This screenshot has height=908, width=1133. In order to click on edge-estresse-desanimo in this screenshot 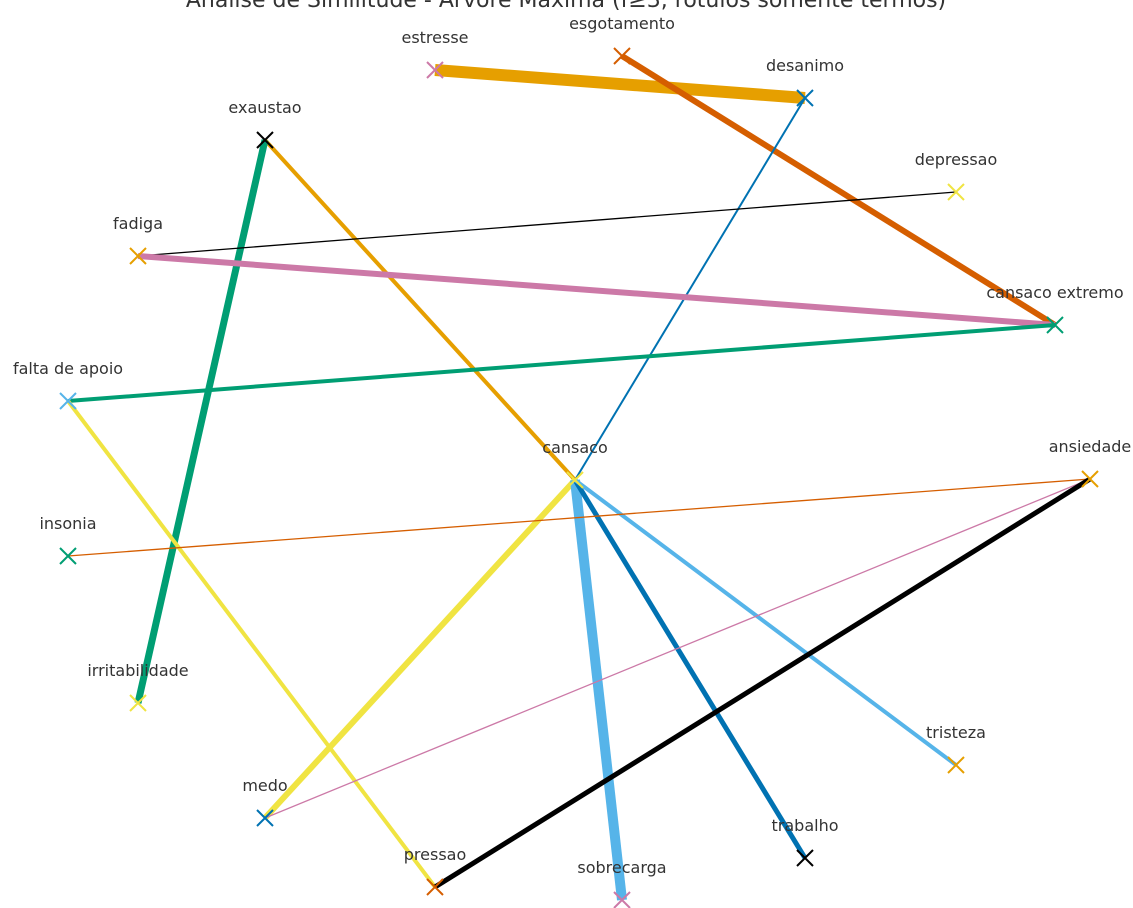, I will do `click(620, 84)`.